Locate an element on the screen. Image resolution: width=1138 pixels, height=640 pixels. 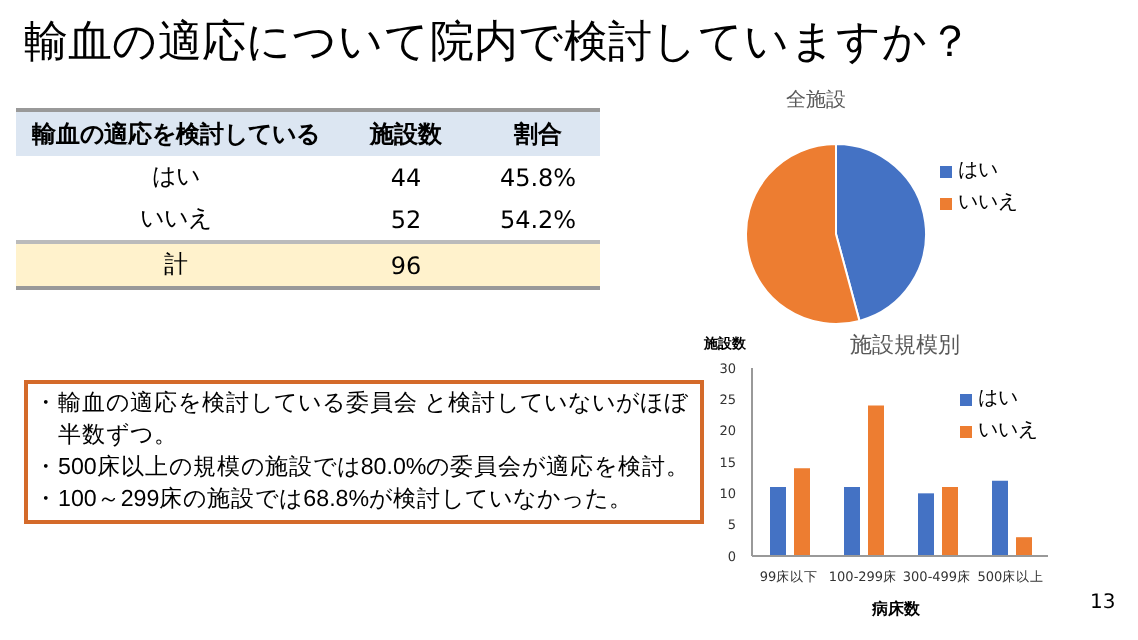
text: ・500床以上の規模の施設では80.0%の委員会が適応を検討。 is located at coordinates (363, 468).